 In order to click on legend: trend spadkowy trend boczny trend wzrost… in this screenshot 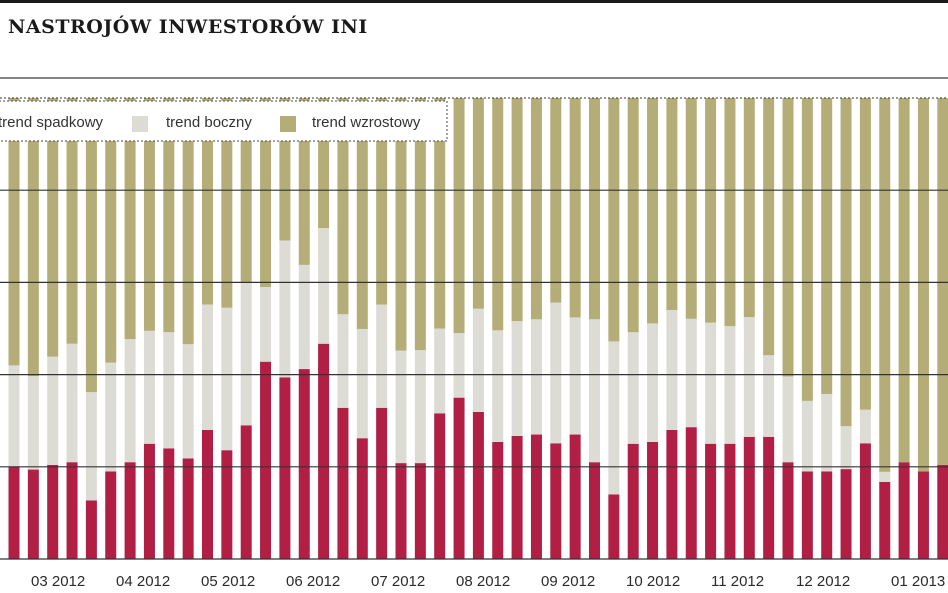, I will do `click(224, 121)`.